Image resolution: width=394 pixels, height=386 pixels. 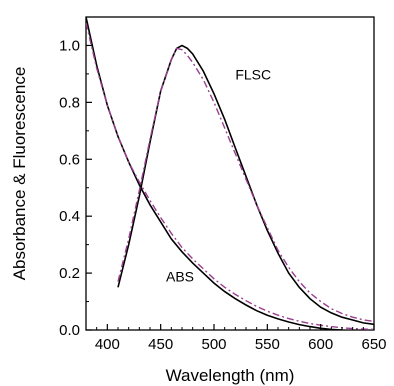 I want to click on x-tick-label: 450, so click(x=160, y=344).